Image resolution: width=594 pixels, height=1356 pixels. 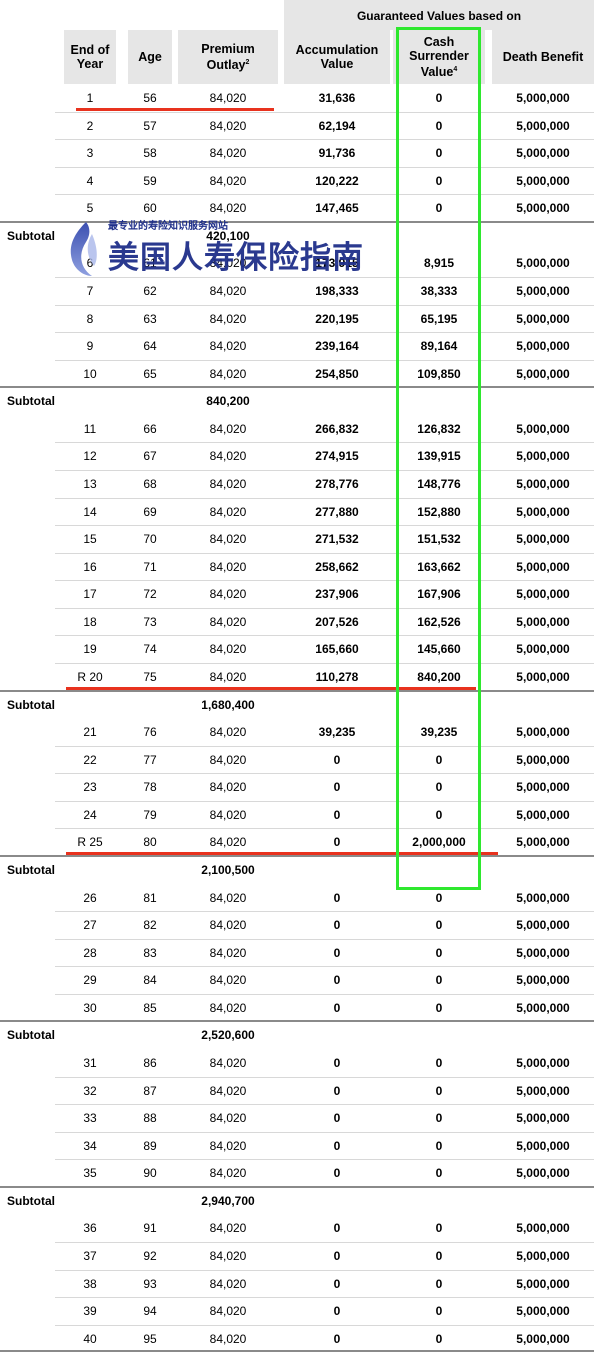 I want to click on subtotal-value: 2,100,500, so click(x=228, y=870).